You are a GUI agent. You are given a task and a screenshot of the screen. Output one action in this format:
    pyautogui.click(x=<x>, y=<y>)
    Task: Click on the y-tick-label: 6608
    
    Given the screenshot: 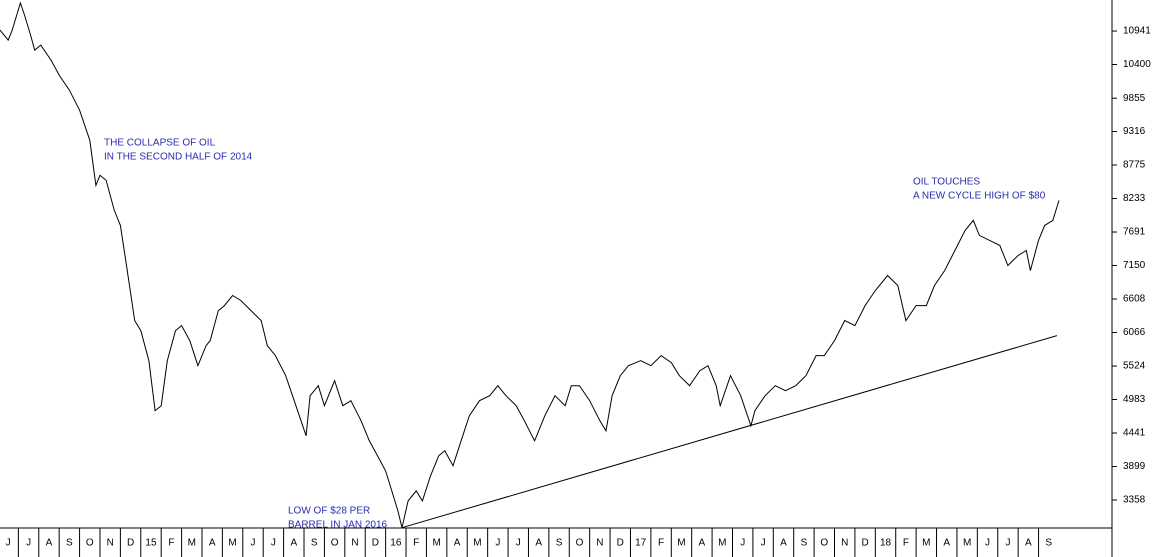 What is the action you would take?
    pyautogui.click(x=1134, y=299)
    